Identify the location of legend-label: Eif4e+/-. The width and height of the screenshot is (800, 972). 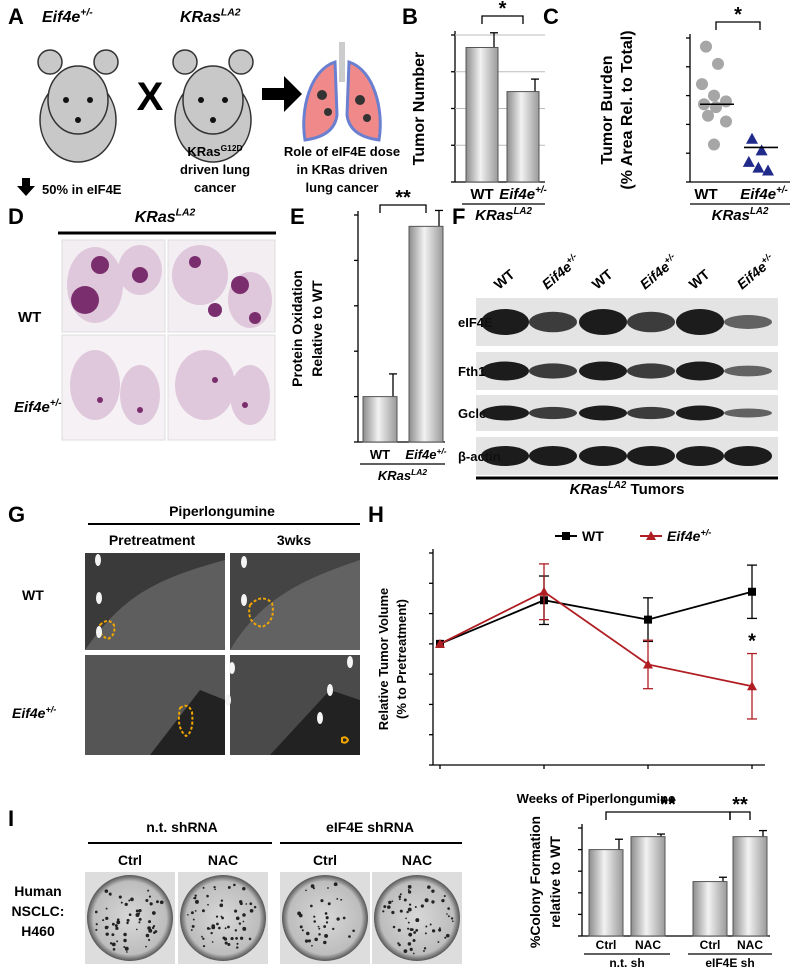
(689, 535).